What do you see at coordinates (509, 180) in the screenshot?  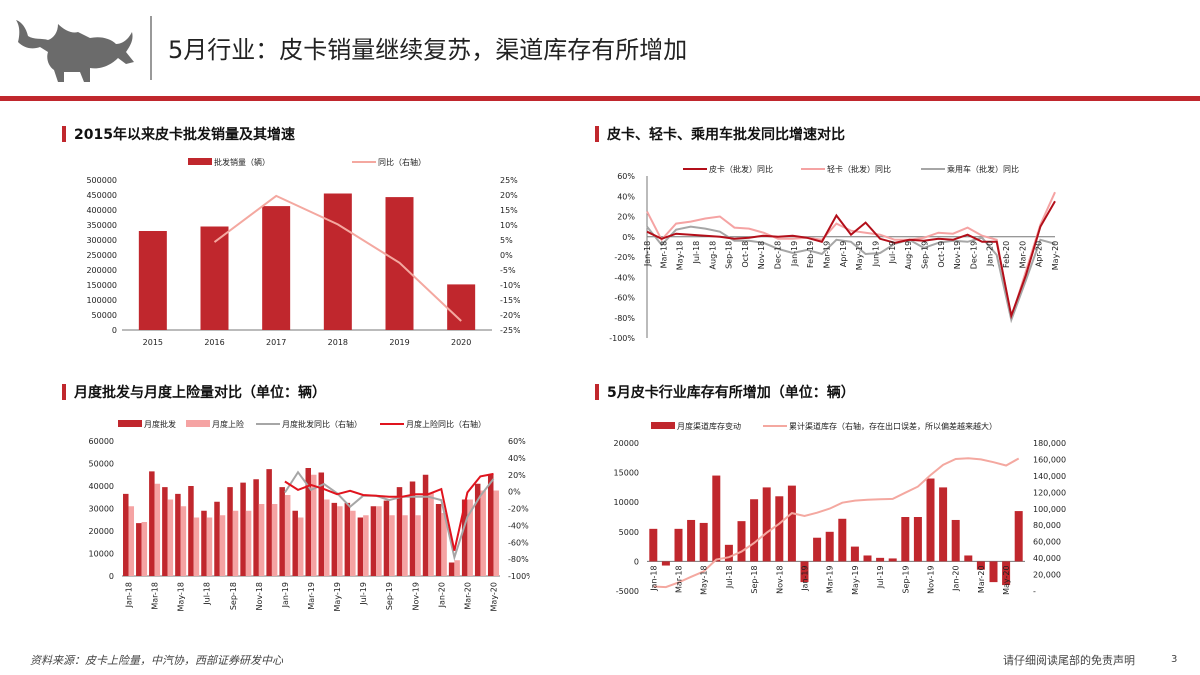 I see `y-tick-label: 25%` at bounding box center [509, 180].